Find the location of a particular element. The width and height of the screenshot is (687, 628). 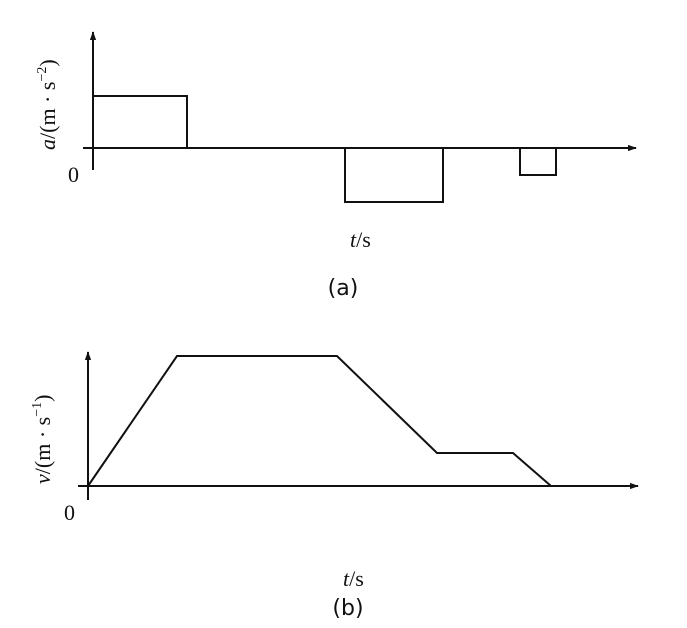

a-caption: (a) is located at coordinates (343, 288).